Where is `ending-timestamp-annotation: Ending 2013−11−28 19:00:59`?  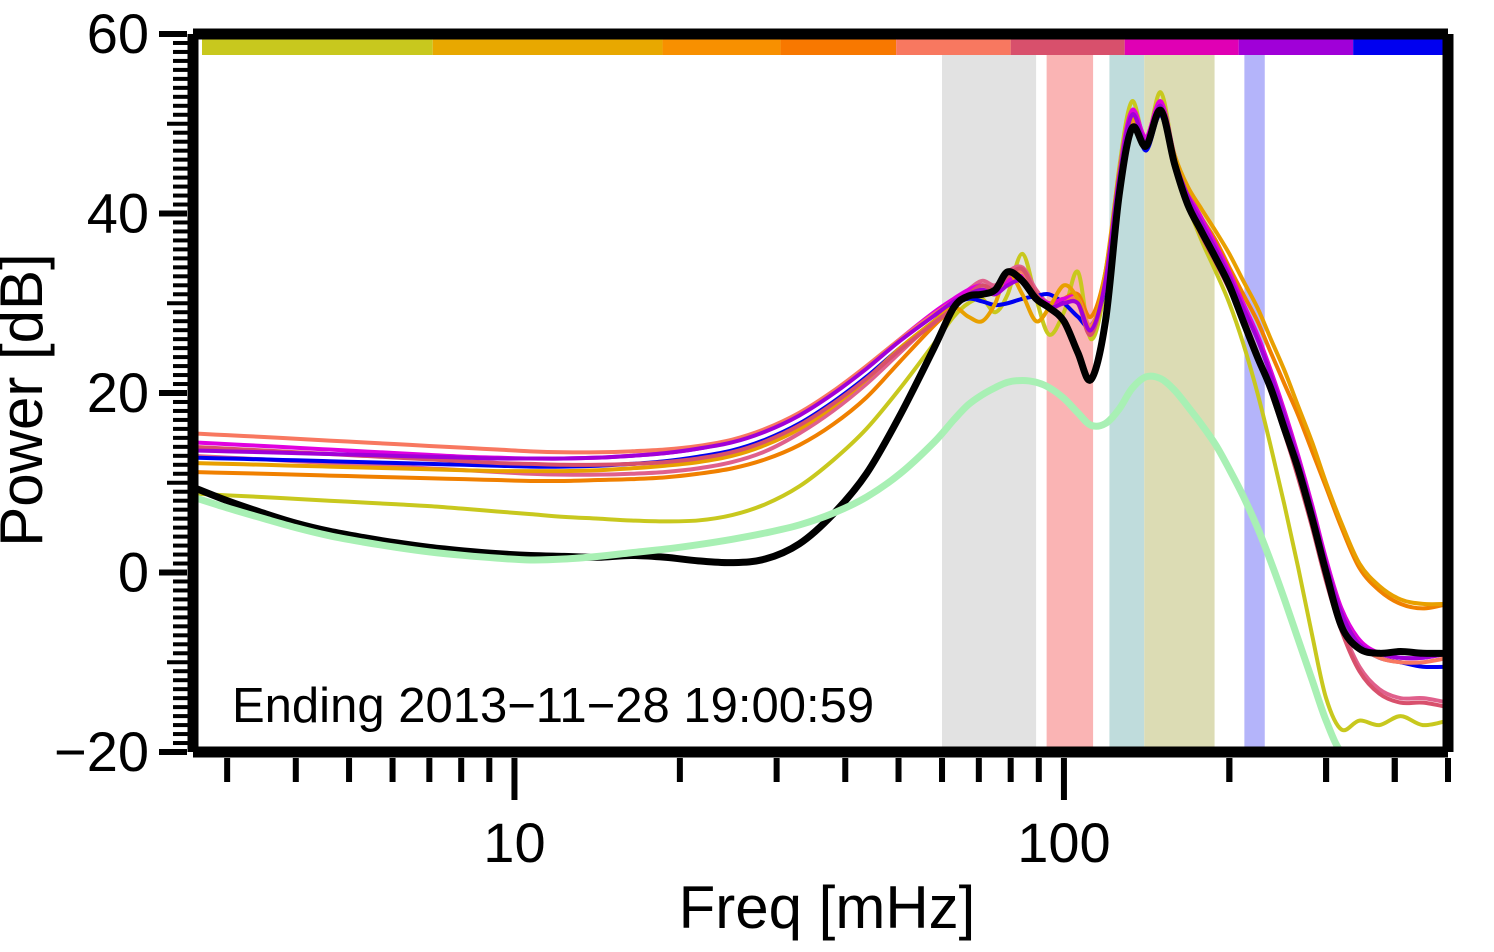
ending-timestamp-annotation: Ending 2013−11−28 19:00:59 is located at coordinates (553, 706).